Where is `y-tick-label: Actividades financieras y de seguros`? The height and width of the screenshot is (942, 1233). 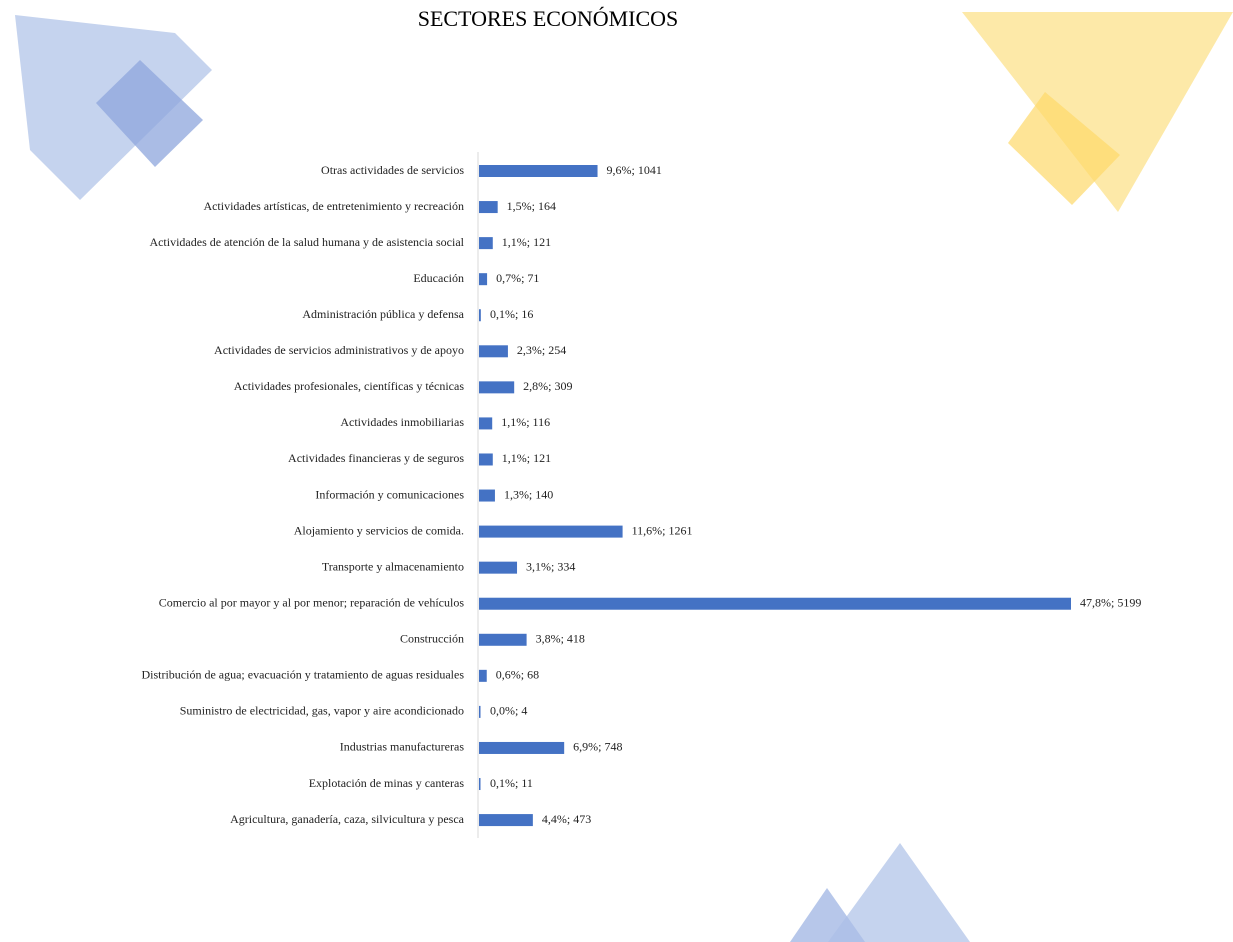
y-tick-label: Actividades financieras y de seguros is located at coordinates (376, 458).